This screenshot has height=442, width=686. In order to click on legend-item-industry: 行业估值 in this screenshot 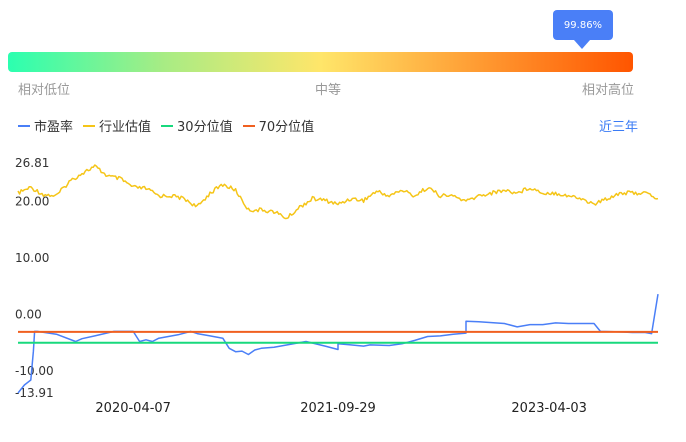, I will do `click(117, 125)`.